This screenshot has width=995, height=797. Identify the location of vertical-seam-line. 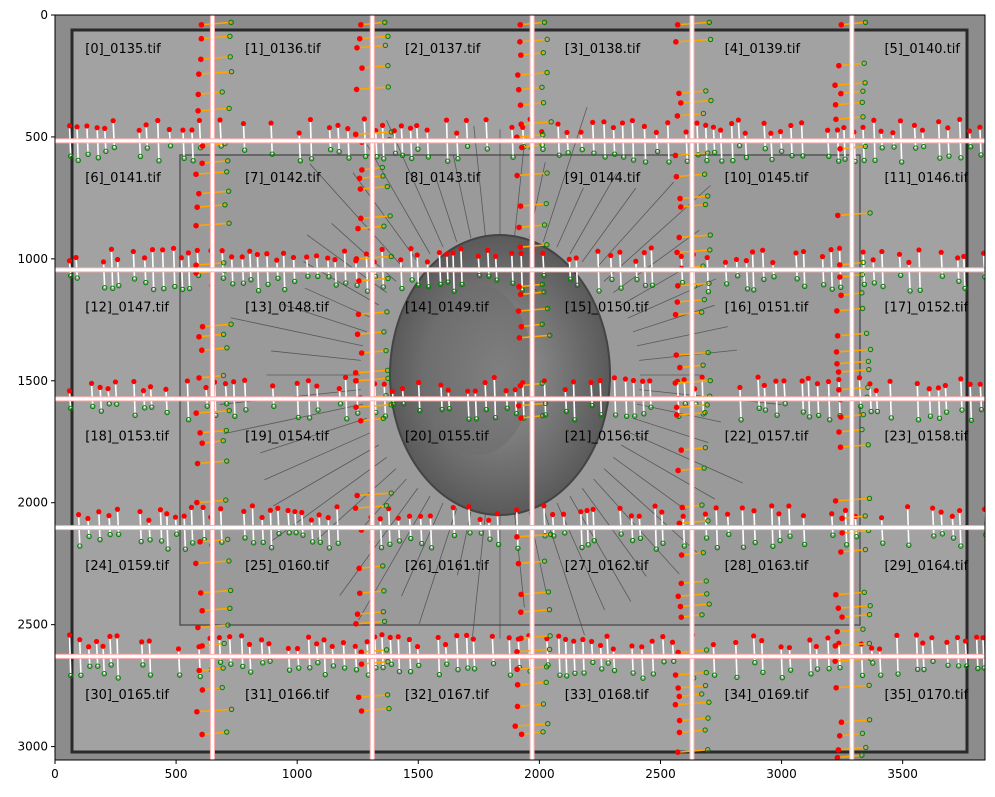
(212, 387).